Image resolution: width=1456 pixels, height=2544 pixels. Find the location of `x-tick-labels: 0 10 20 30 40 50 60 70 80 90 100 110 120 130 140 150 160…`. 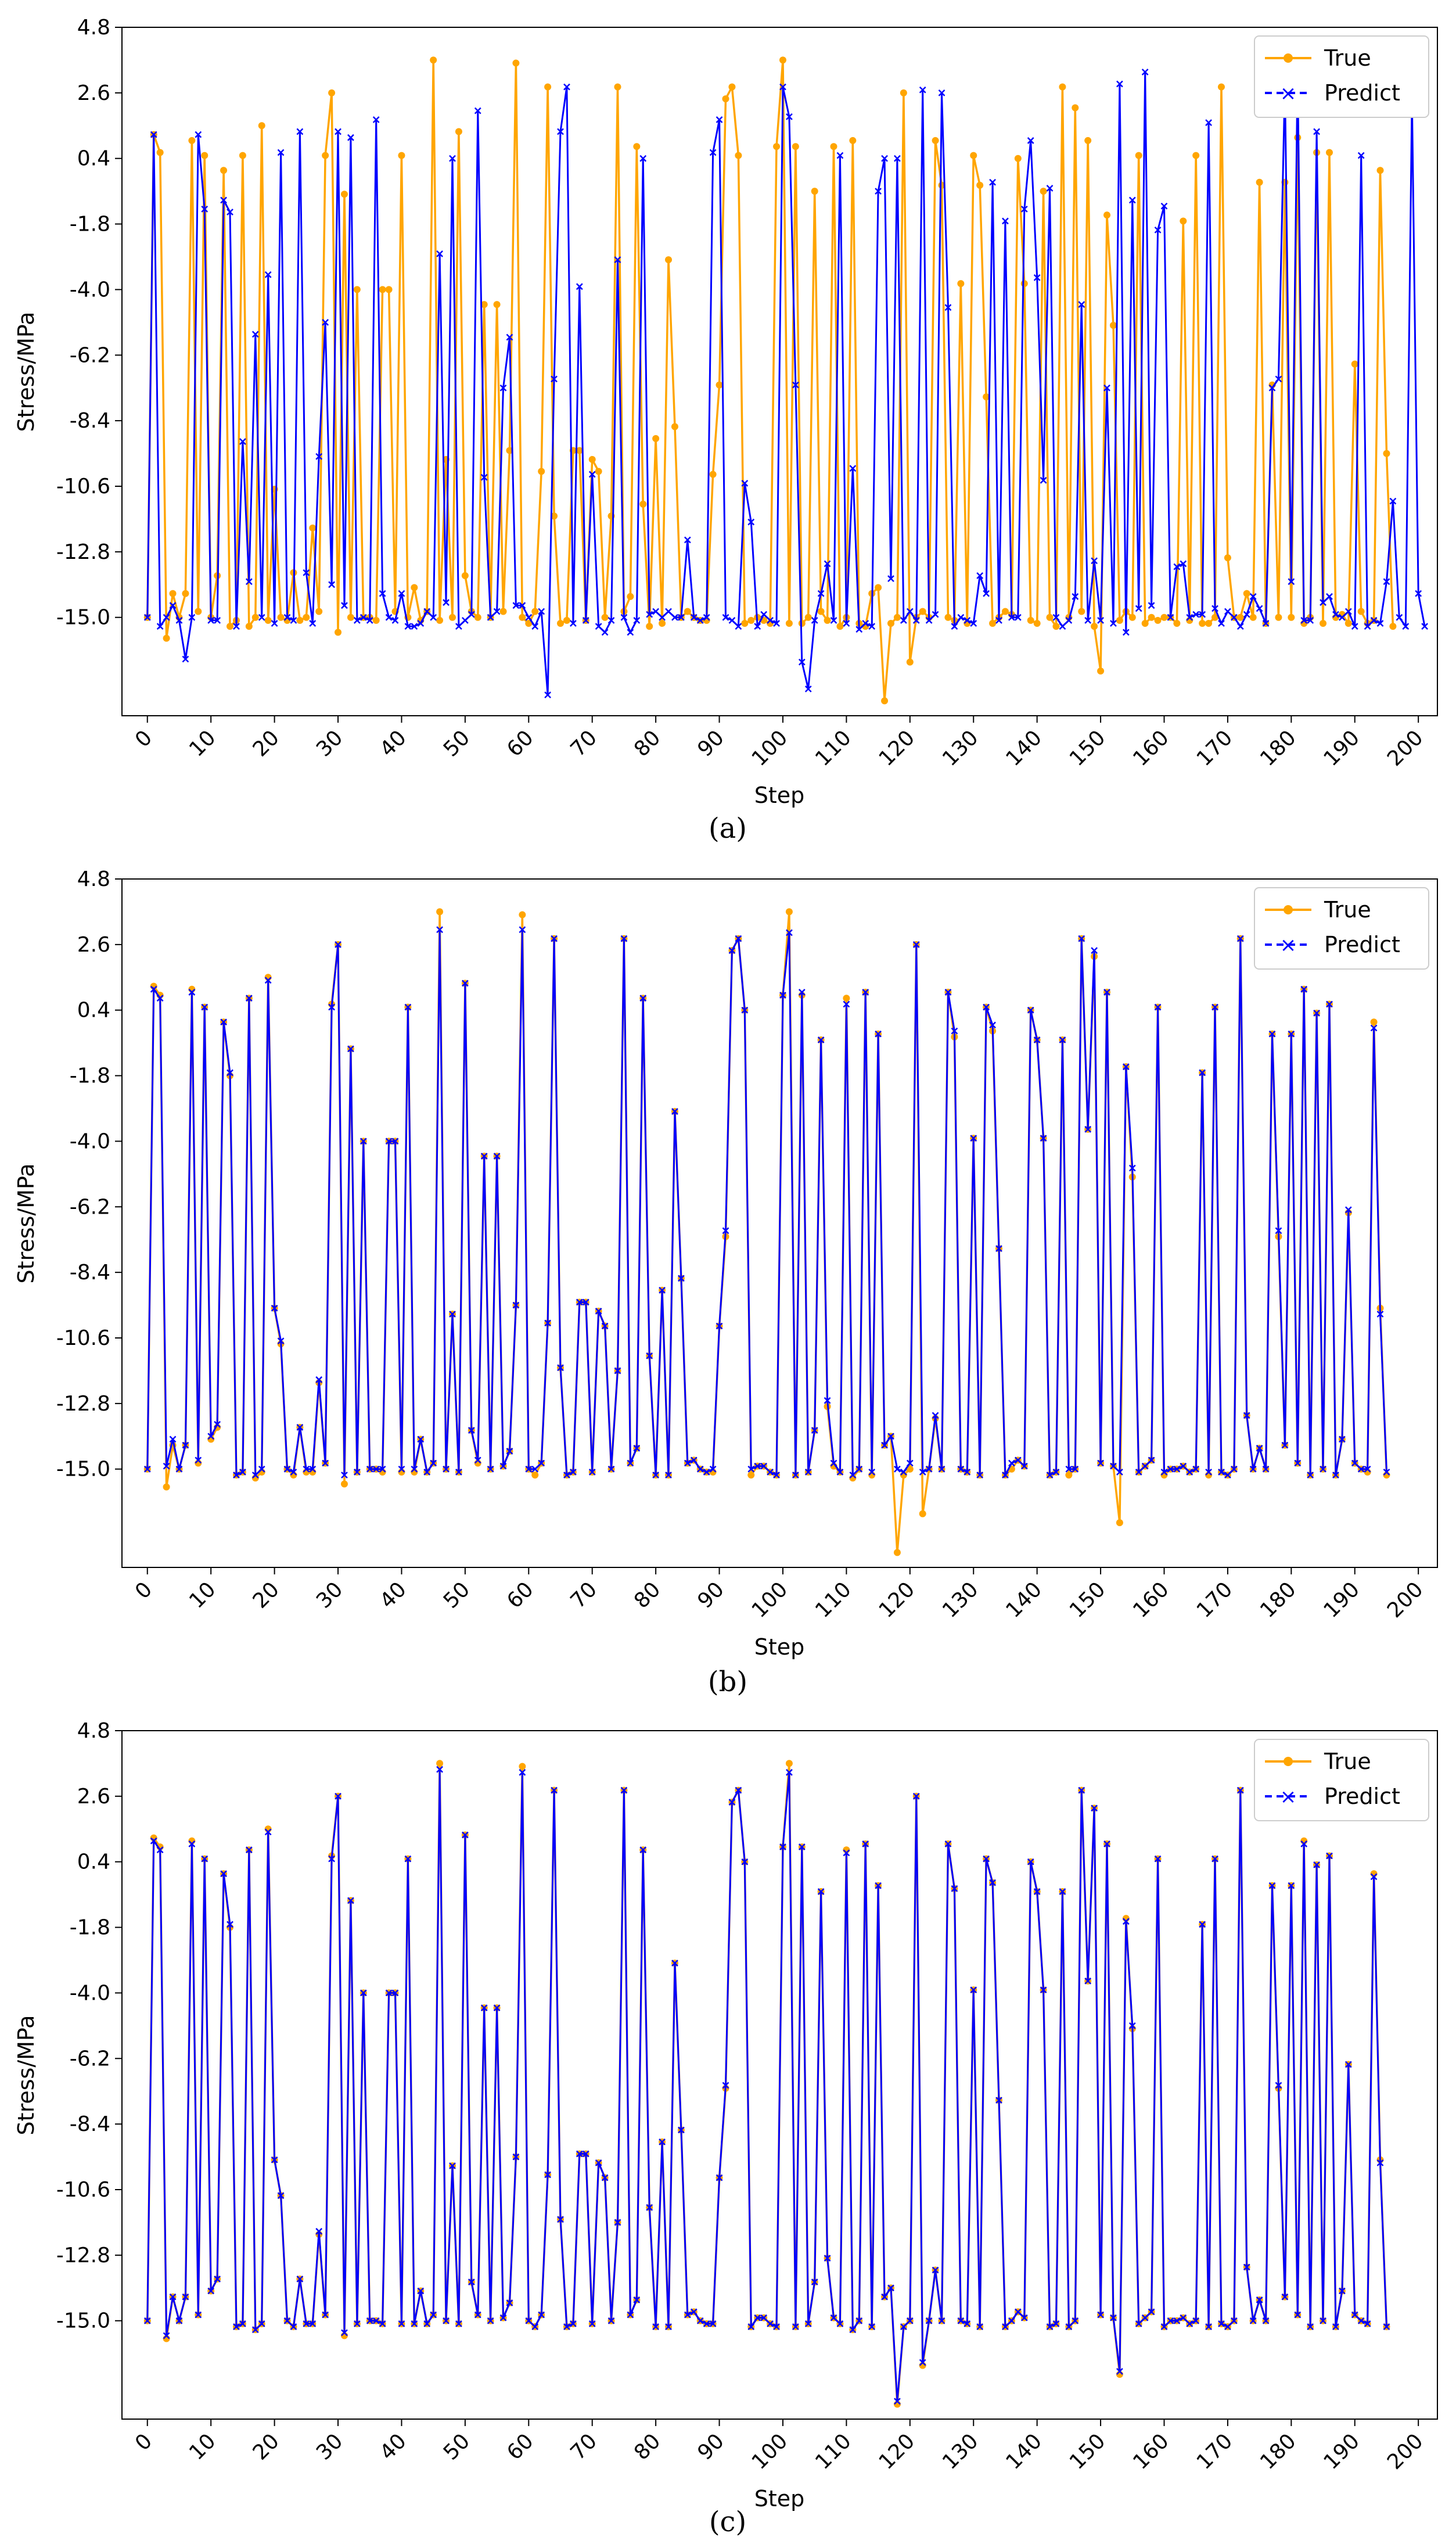

x-tick-labels: 0 10 20 30 40 50 60 70 80 90 100 110 120 130 140 150 160… is located at coordinates (780, 1595).